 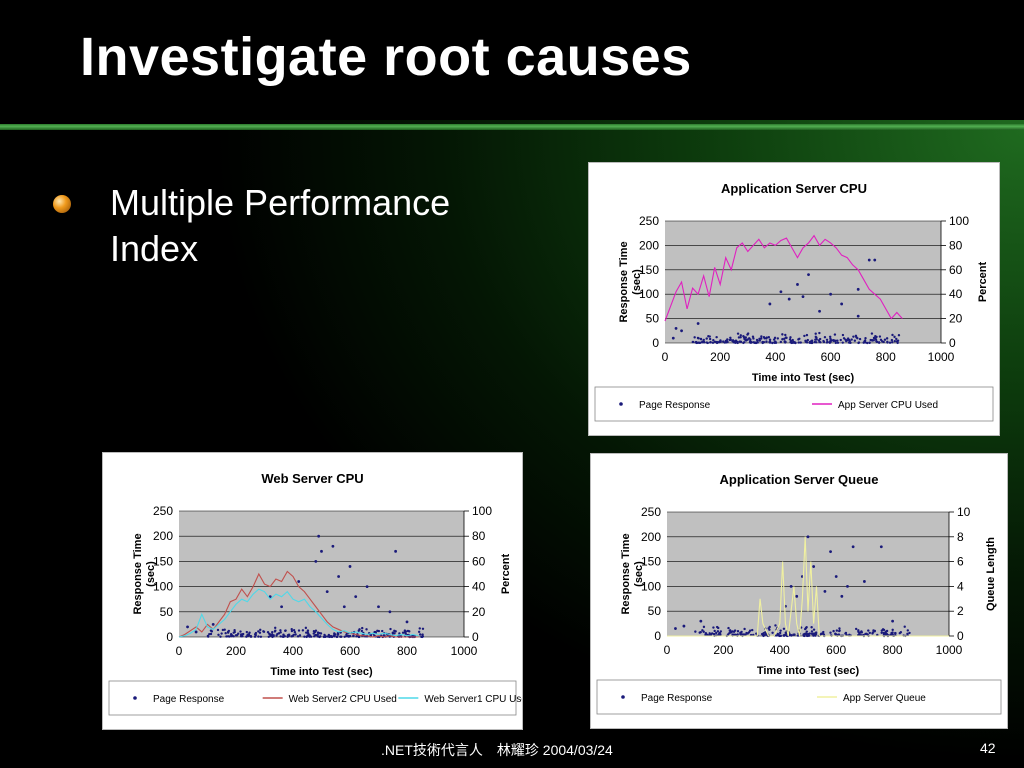 What do you see at coordinates (786, 301) in the screenshot?
I see `series-page-response` at bounding box center [786, 301].